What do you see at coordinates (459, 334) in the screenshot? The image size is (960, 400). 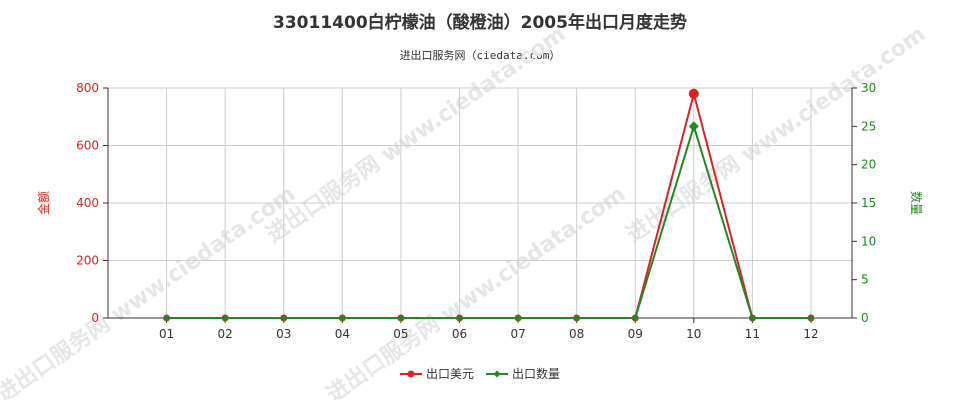 I see `x-tick-label: 06` at bounding box center [459, 334].